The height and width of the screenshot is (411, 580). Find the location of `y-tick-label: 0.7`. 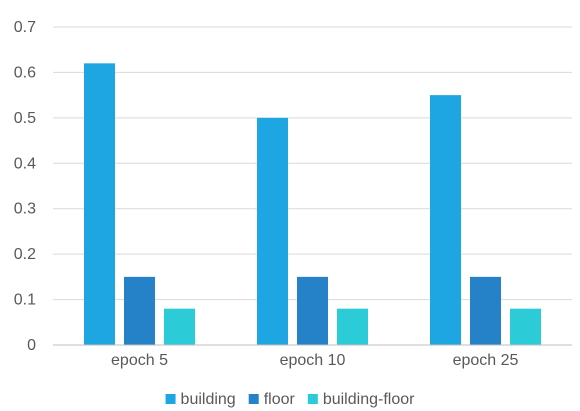

y-tick-label: 0.7 is located at coordinates (25, 27).